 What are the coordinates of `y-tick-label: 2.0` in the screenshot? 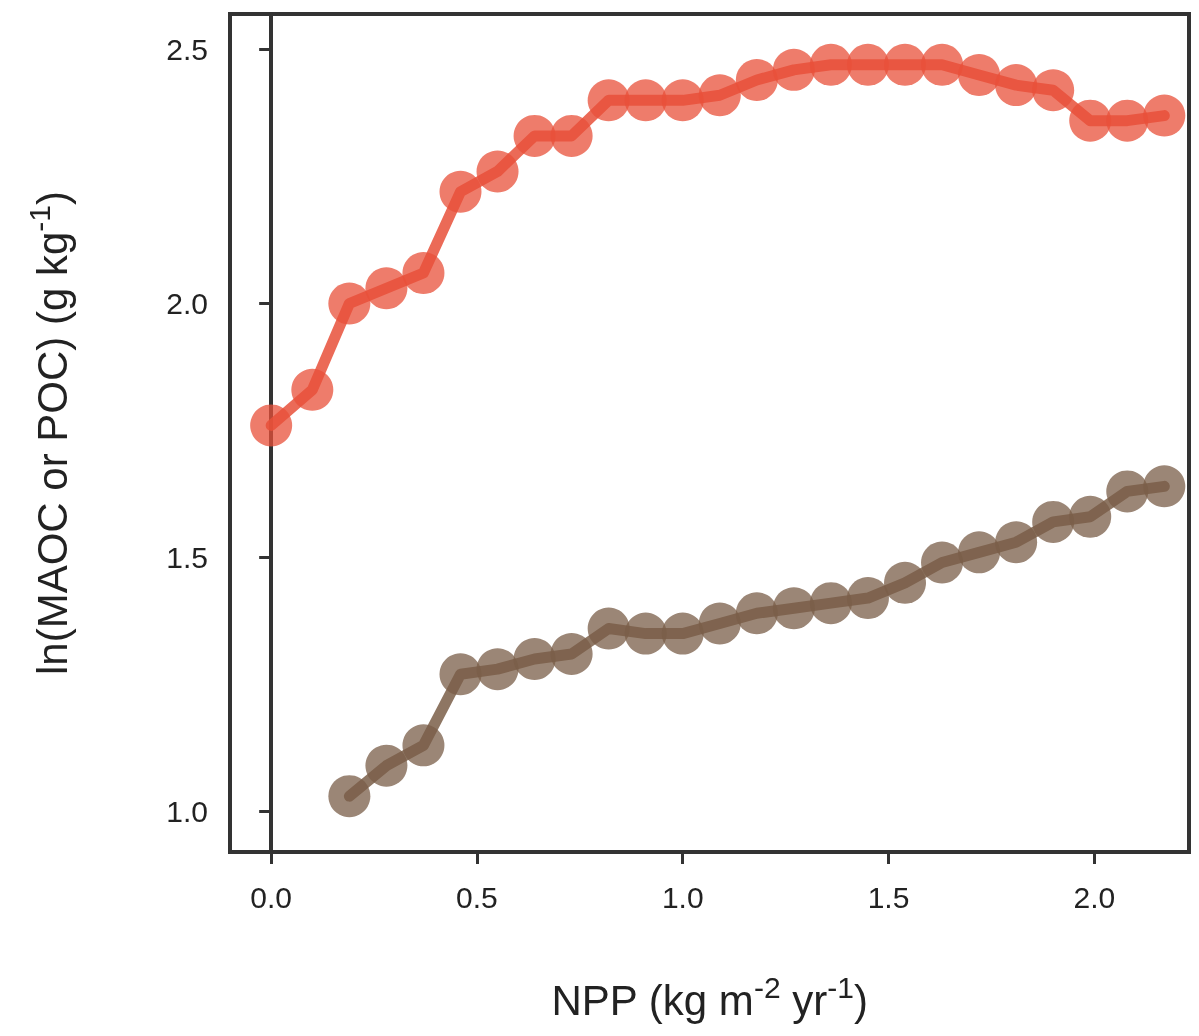 It's located at (187, 303).